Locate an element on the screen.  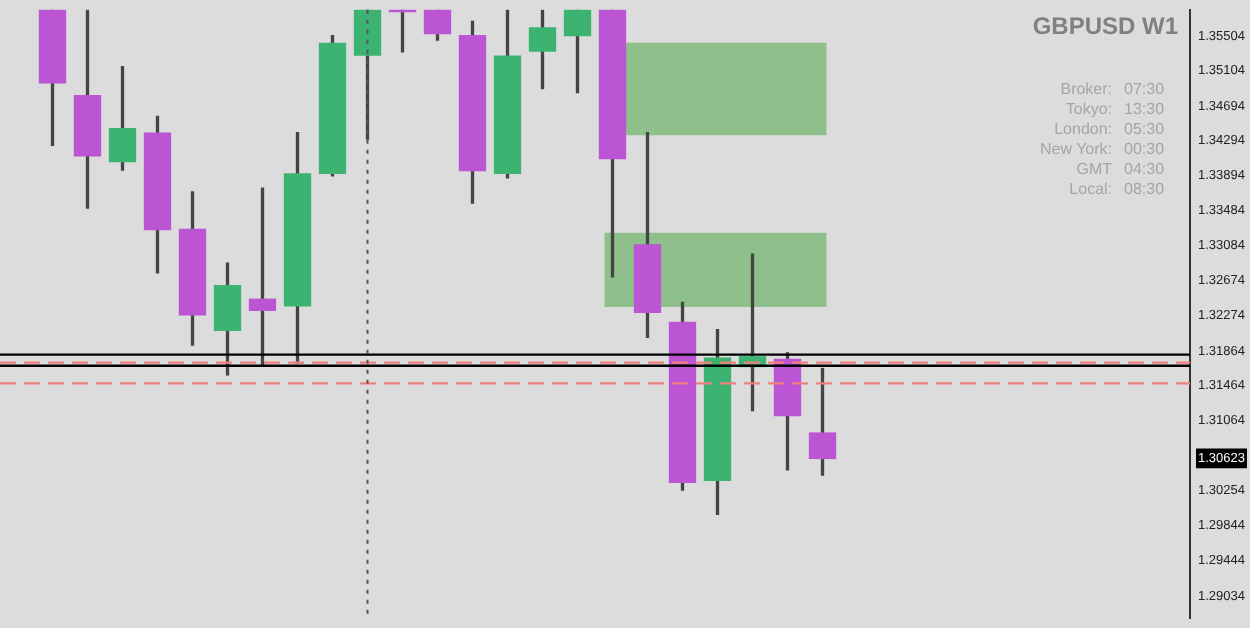
chart-title: GBPUSD W1 is located at coordinates (1105, 26).